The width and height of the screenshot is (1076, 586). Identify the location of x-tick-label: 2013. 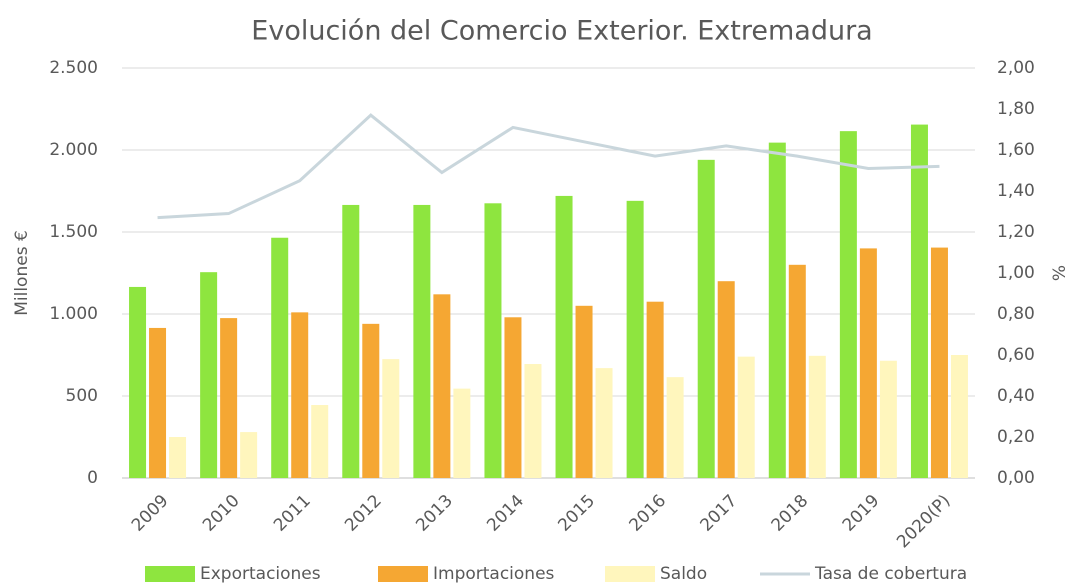
(434, 513).